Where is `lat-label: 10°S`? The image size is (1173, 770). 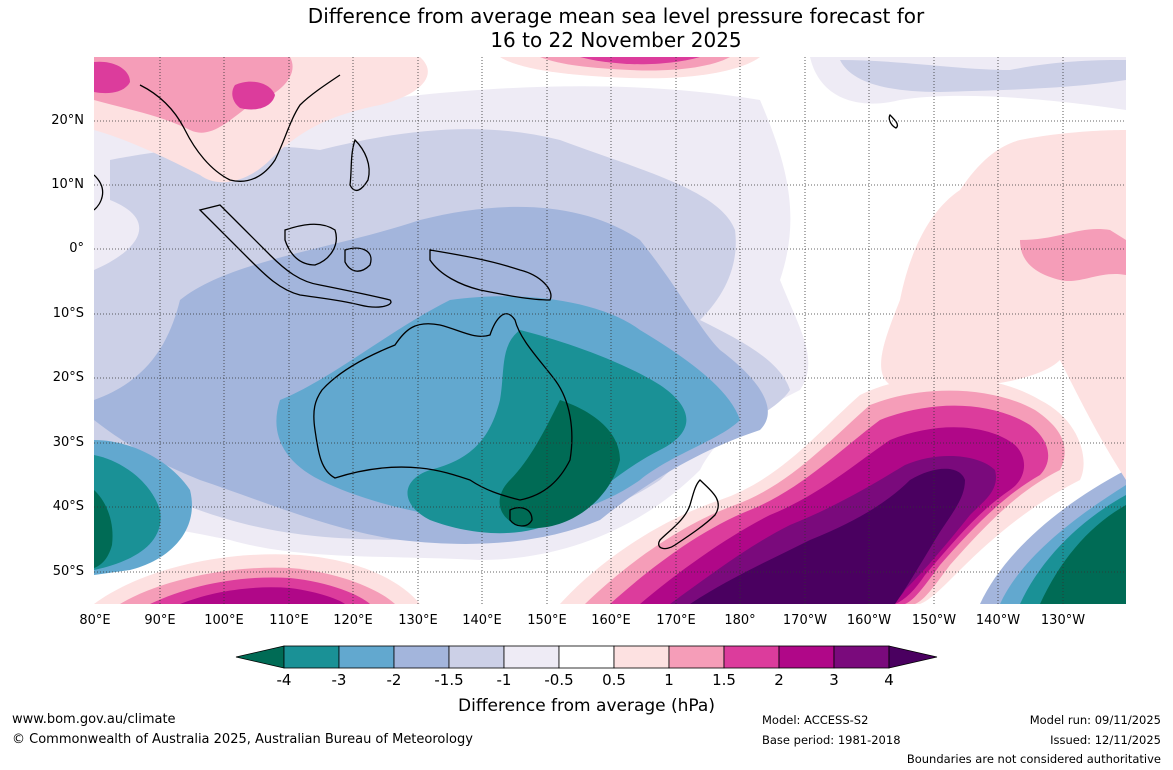 lat-label: 10°S is located at coordinates (68, 313).